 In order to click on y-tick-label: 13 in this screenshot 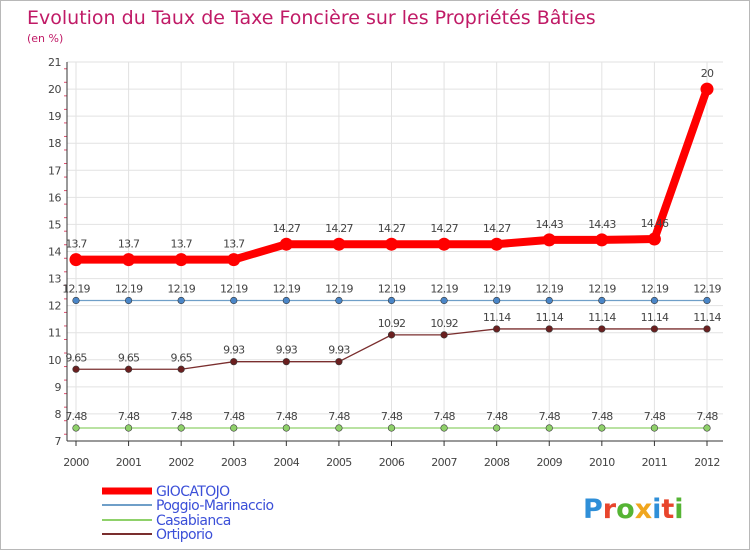, I will do `click(54, 279)`.